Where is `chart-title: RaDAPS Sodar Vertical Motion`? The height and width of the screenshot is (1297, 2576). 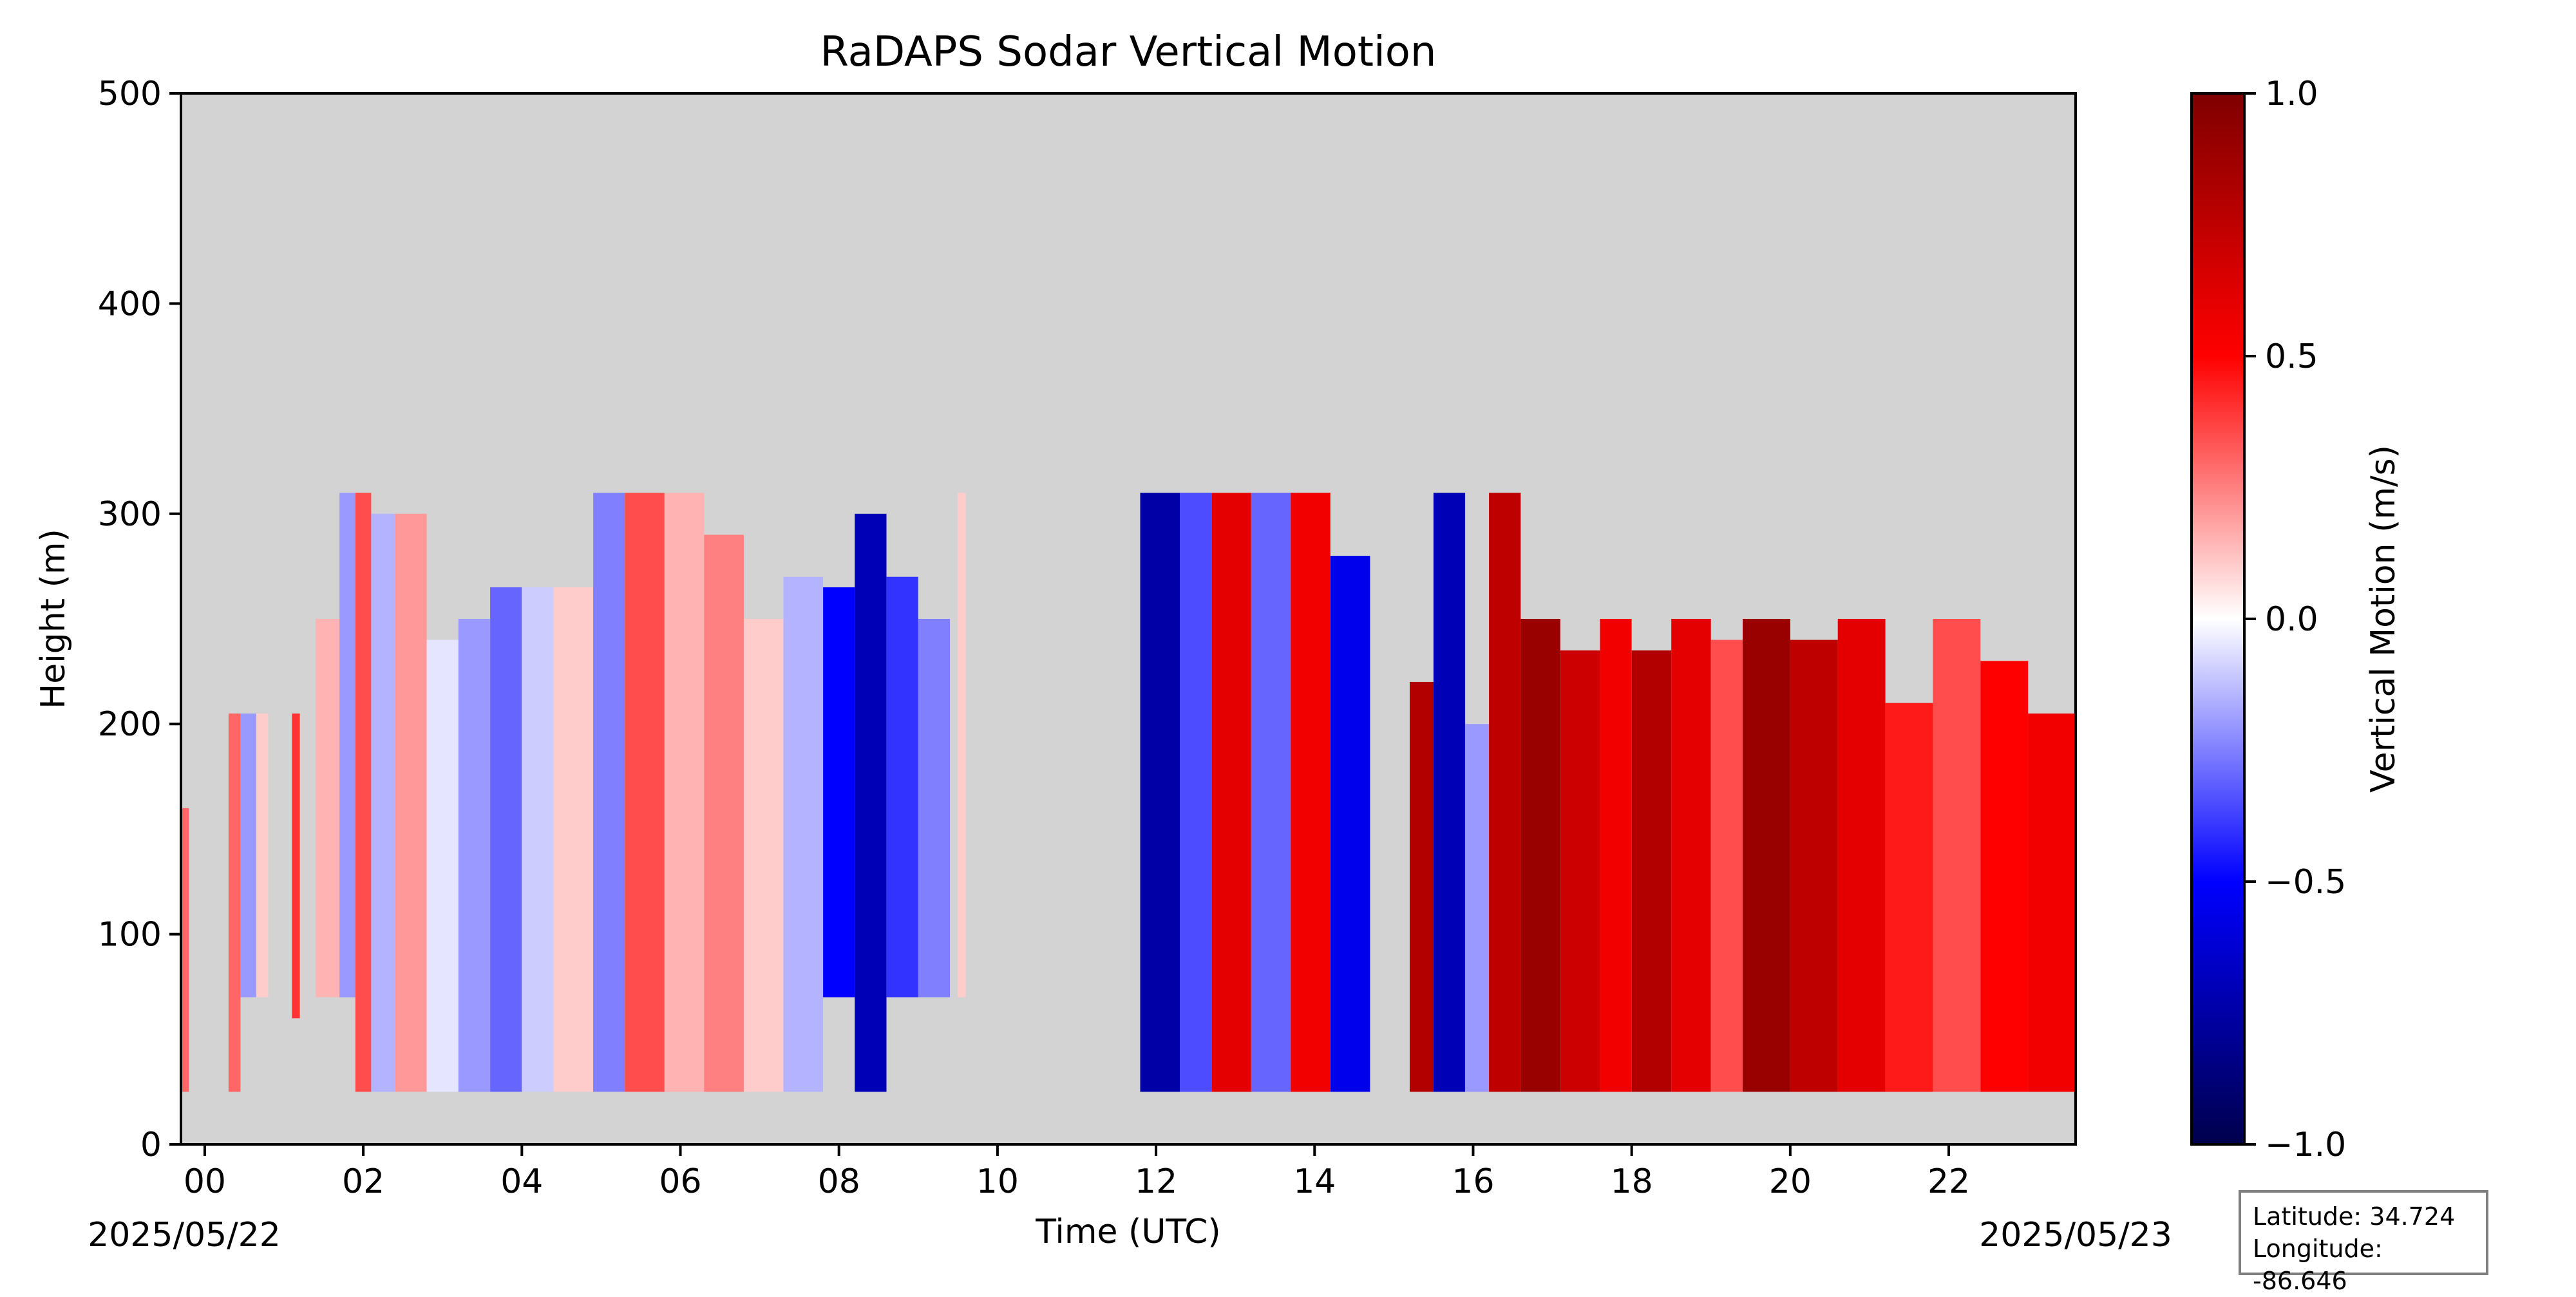
chart-title: RaDAPS Sodar Vertical Motion is located at coordinates (1128, 52).